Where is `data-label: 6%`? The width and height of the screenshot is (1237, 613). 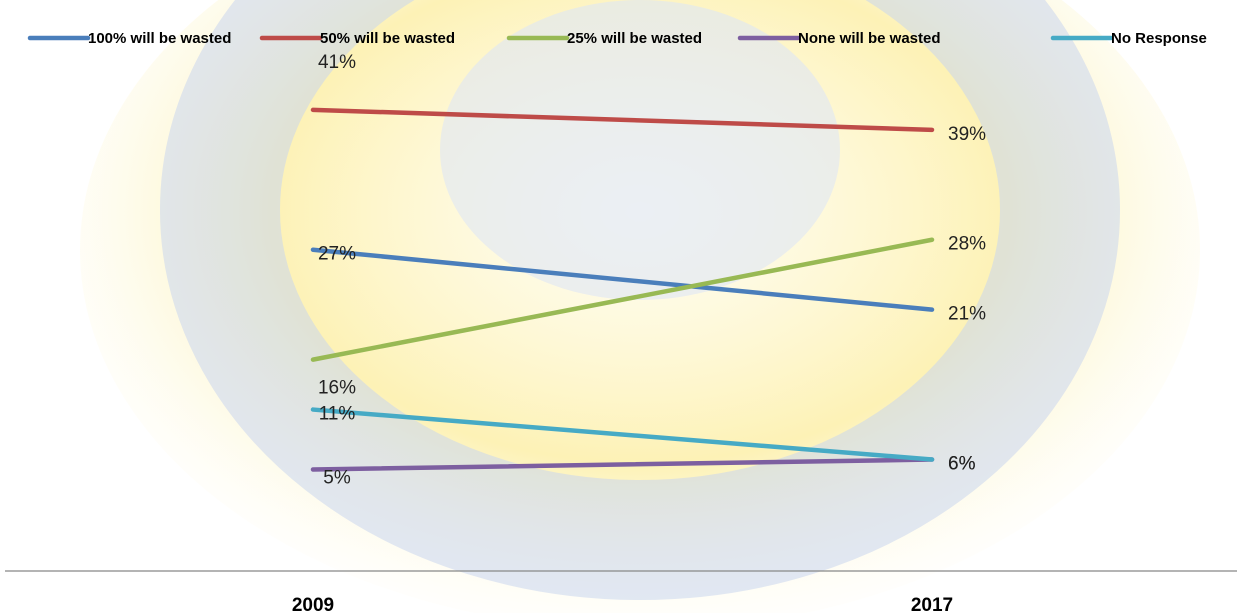
data-label: 6% is located at coordinates (962, 464).